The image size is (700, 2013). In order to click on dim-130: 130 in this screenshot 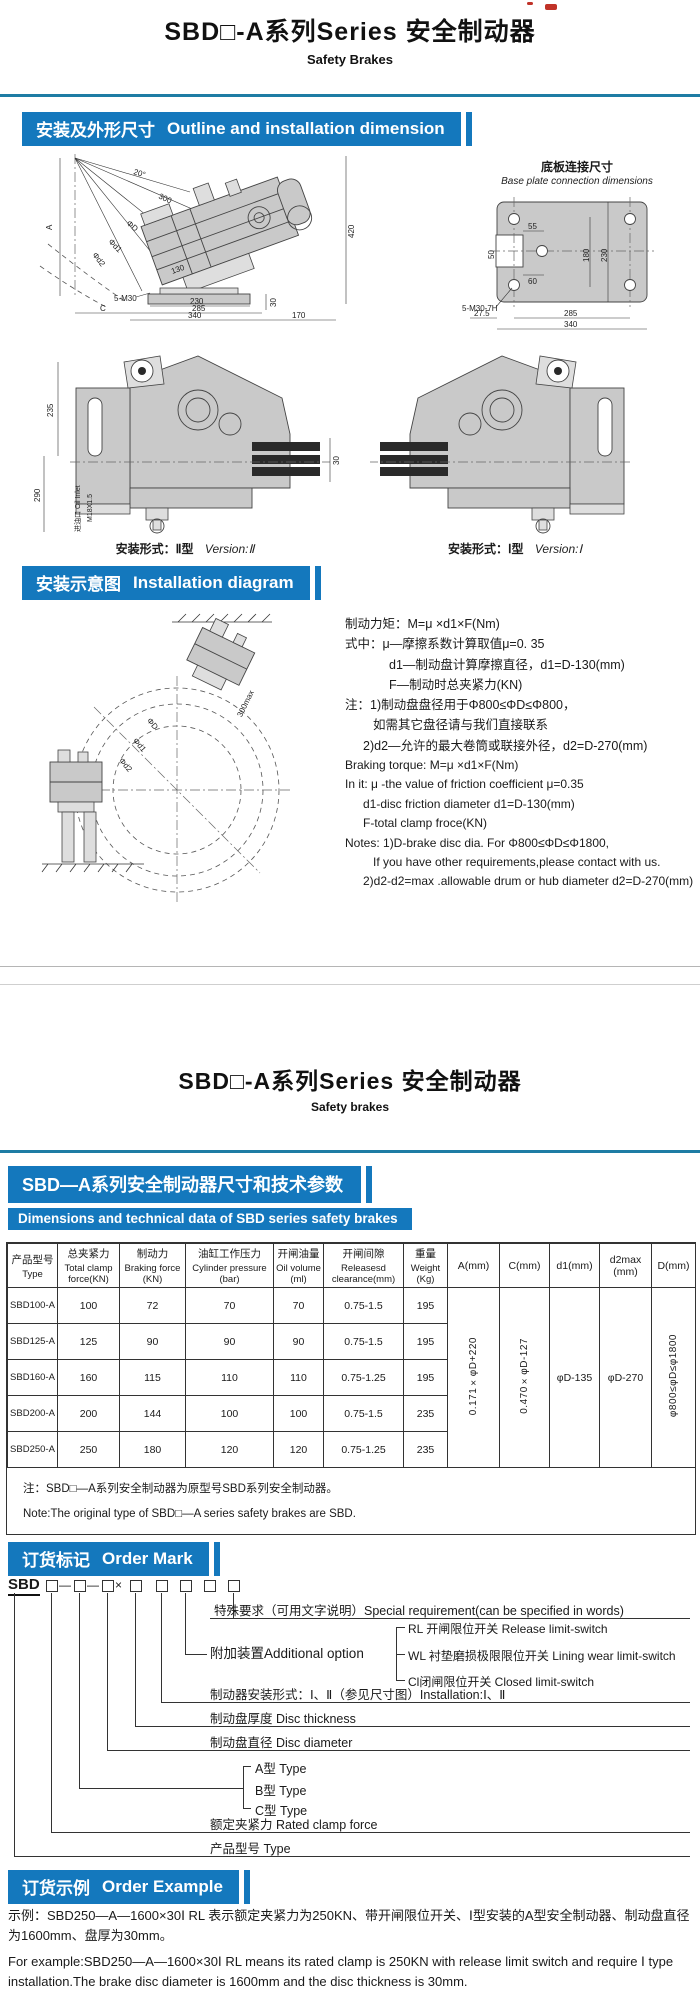, I will do `click(178, 269)`.